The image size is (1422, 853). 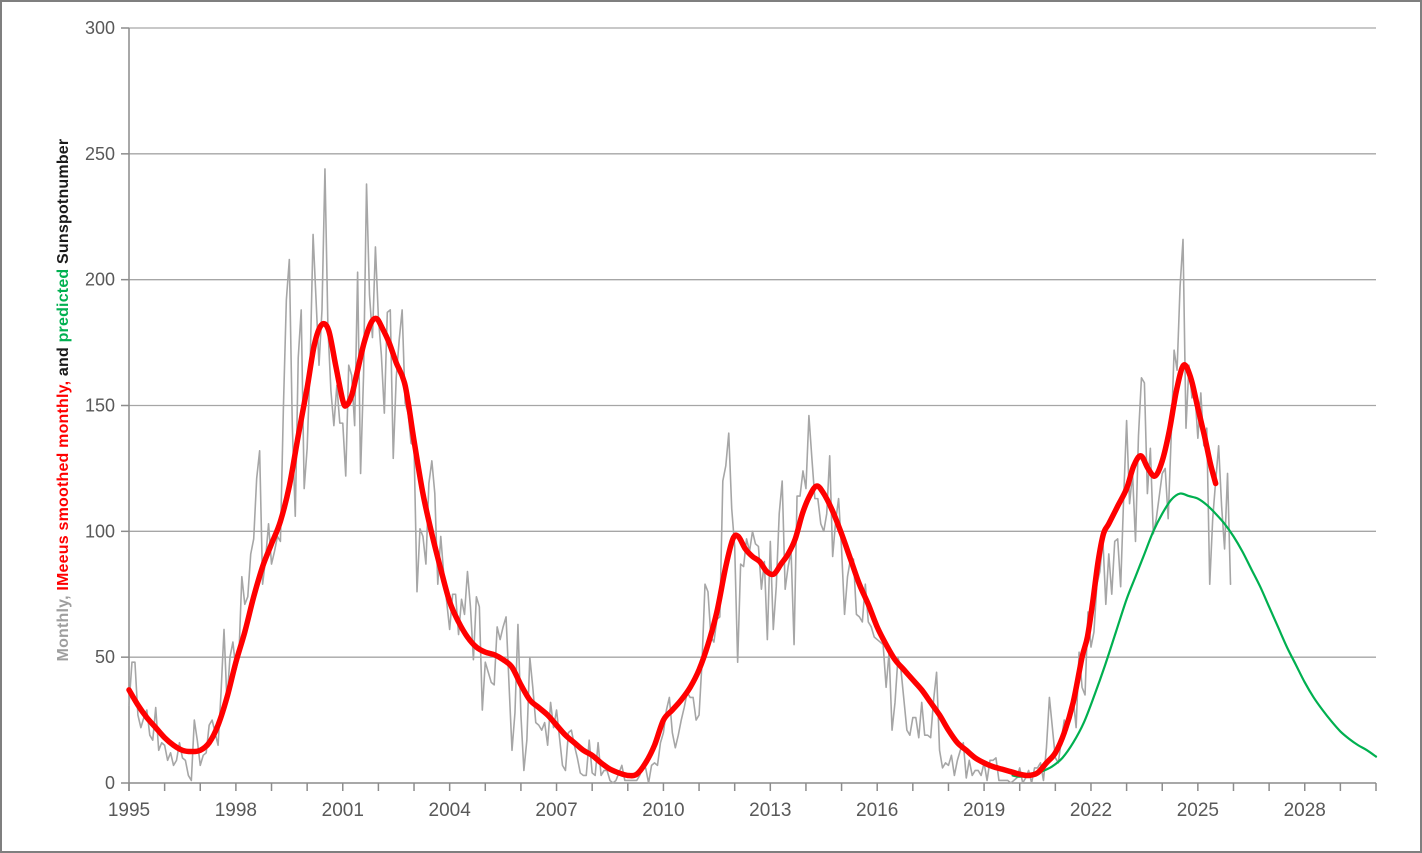 I want to click on x-tick-label-2001: 2001, so click(x=343, y=810).